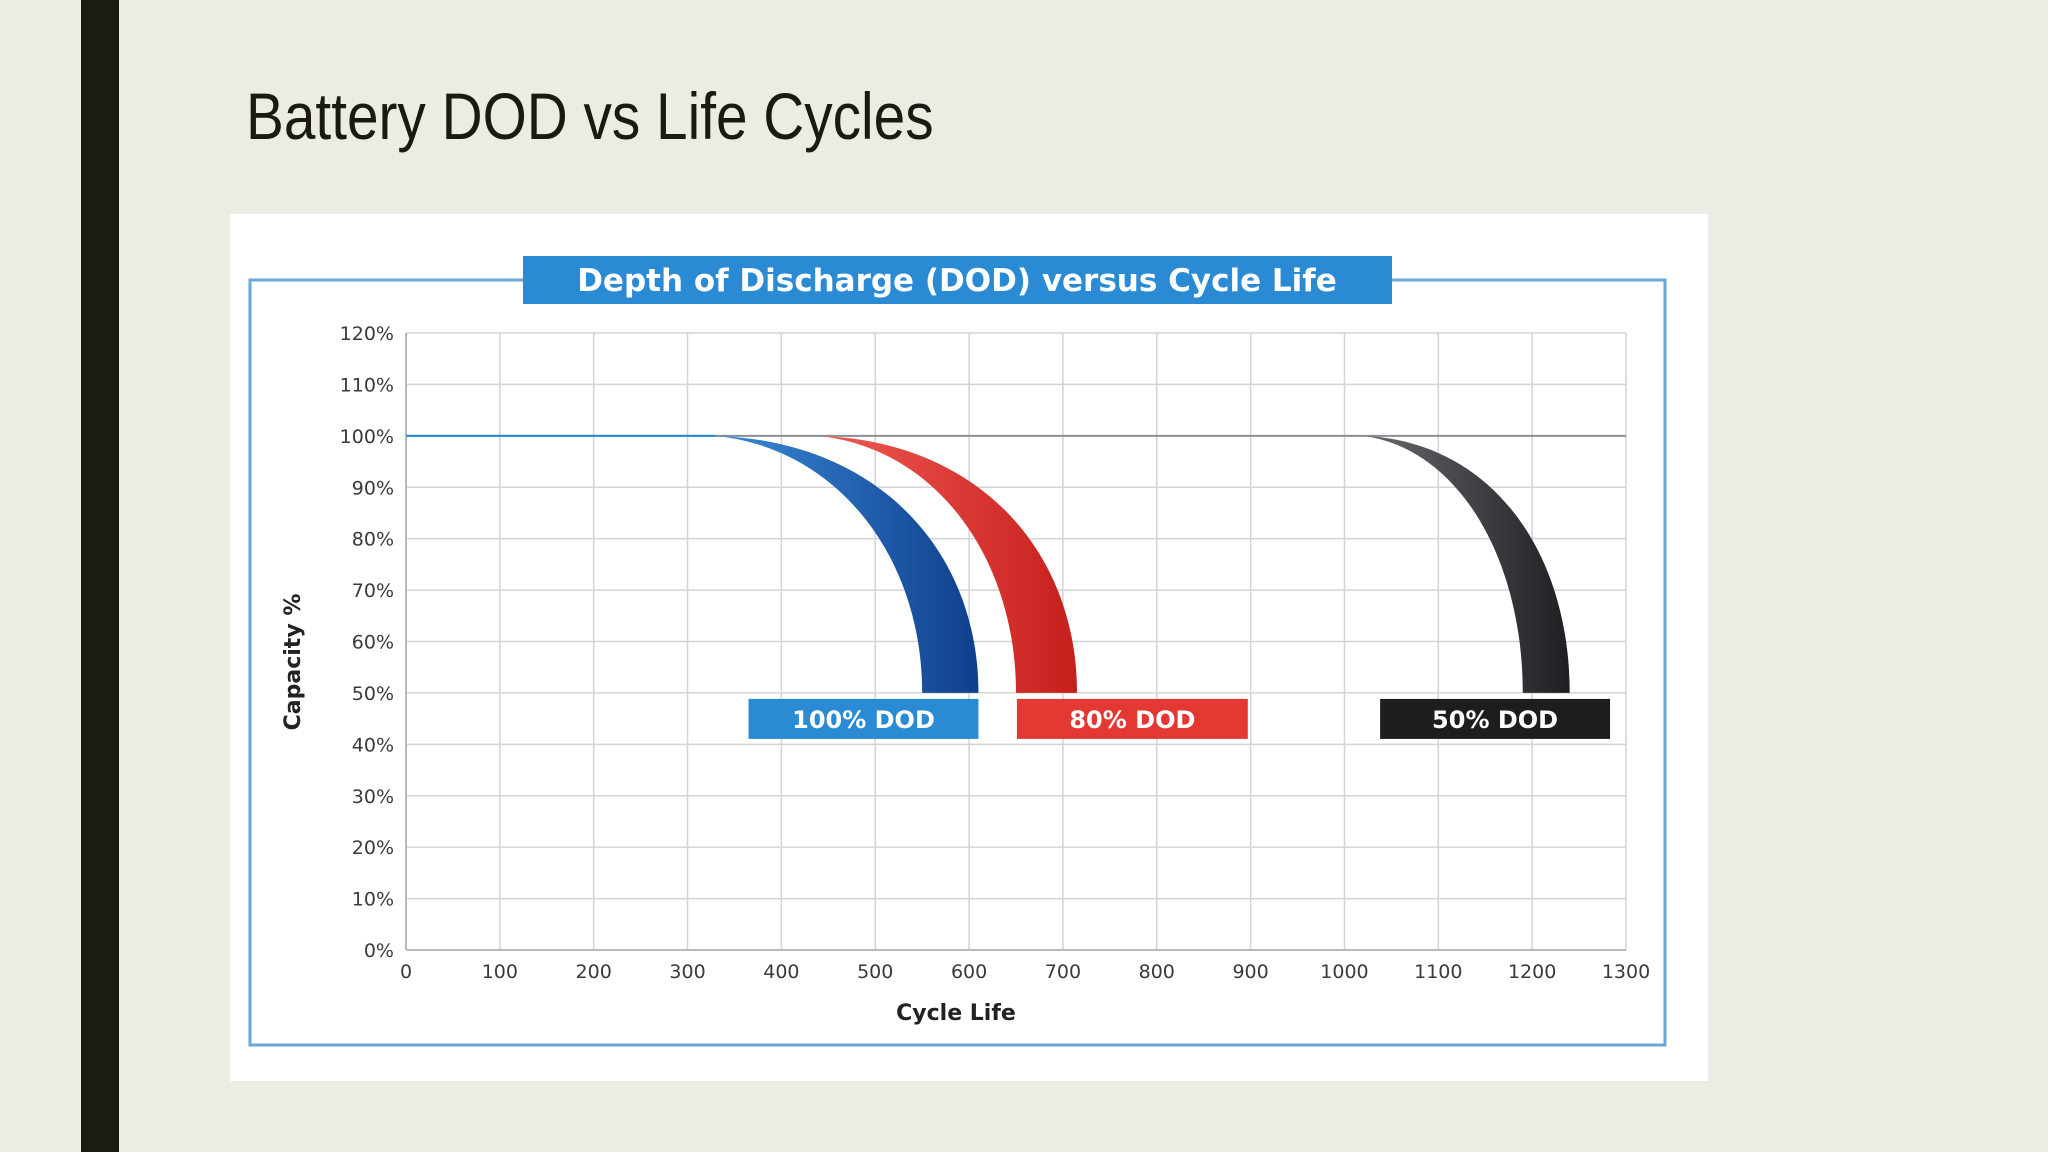 This screenshot has height=1152, width=2048. I want to click on x-tick-label: 500, so click(875, 972).